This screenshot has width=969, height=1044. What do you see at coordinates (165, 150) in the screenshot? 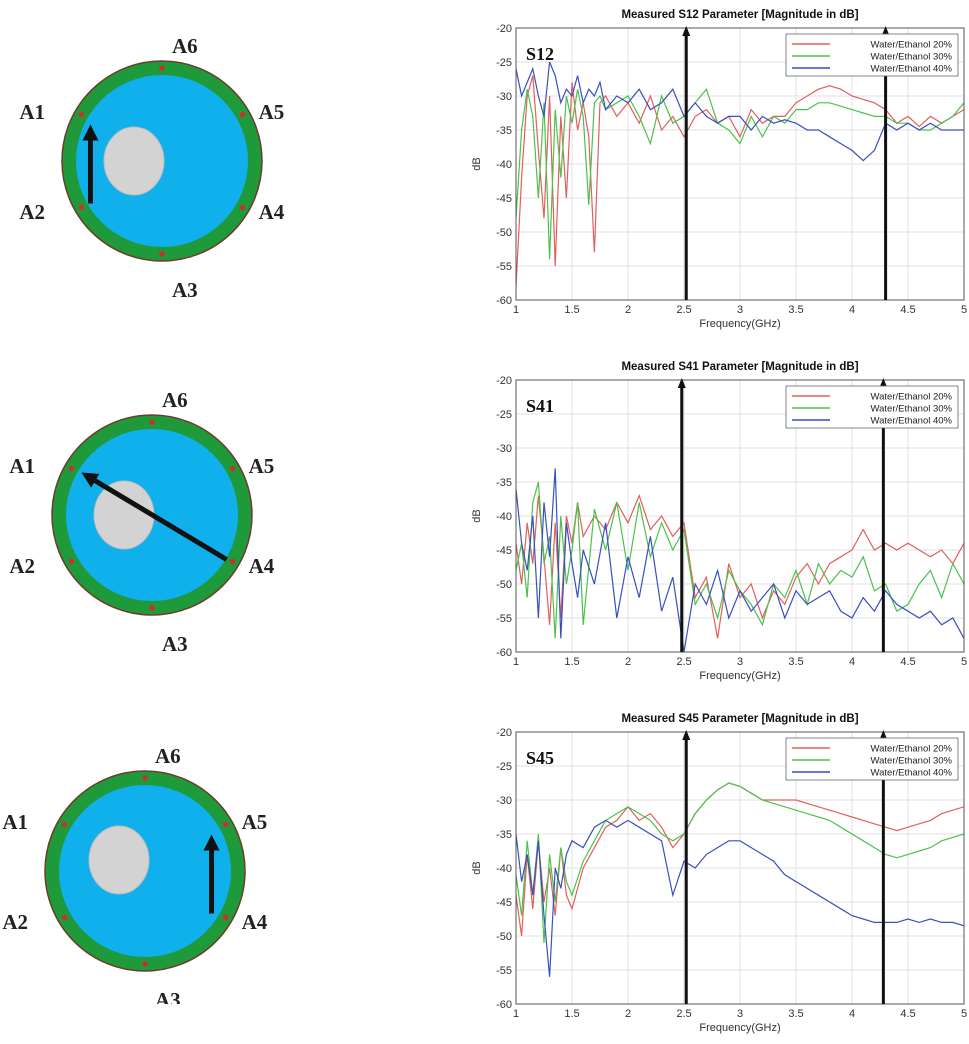
I see `antenna-diagram-1: A1 A2 A3 A4 A5 A6` at bounding box center [165, 150].